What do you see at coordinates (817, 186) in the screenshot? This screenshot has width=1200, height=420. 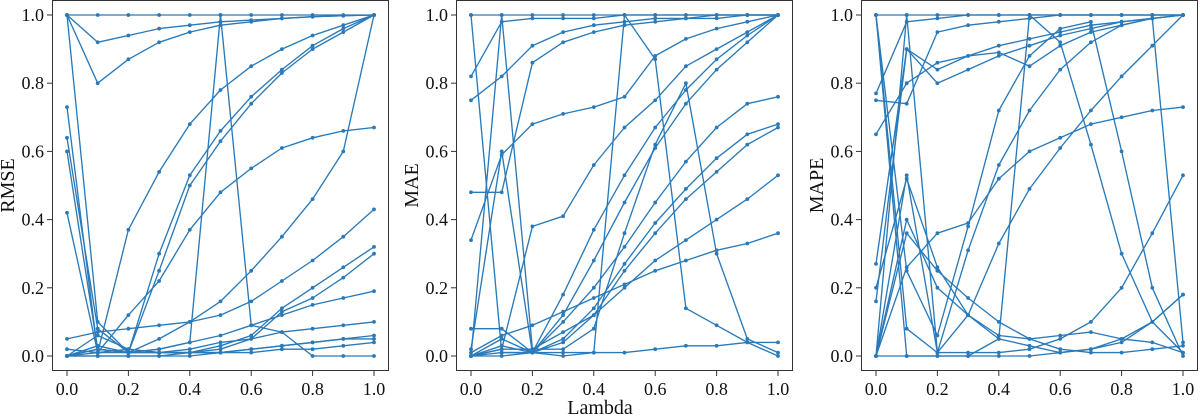 I see `y-axis-label: MAPE` at bounding box center [817, 186].